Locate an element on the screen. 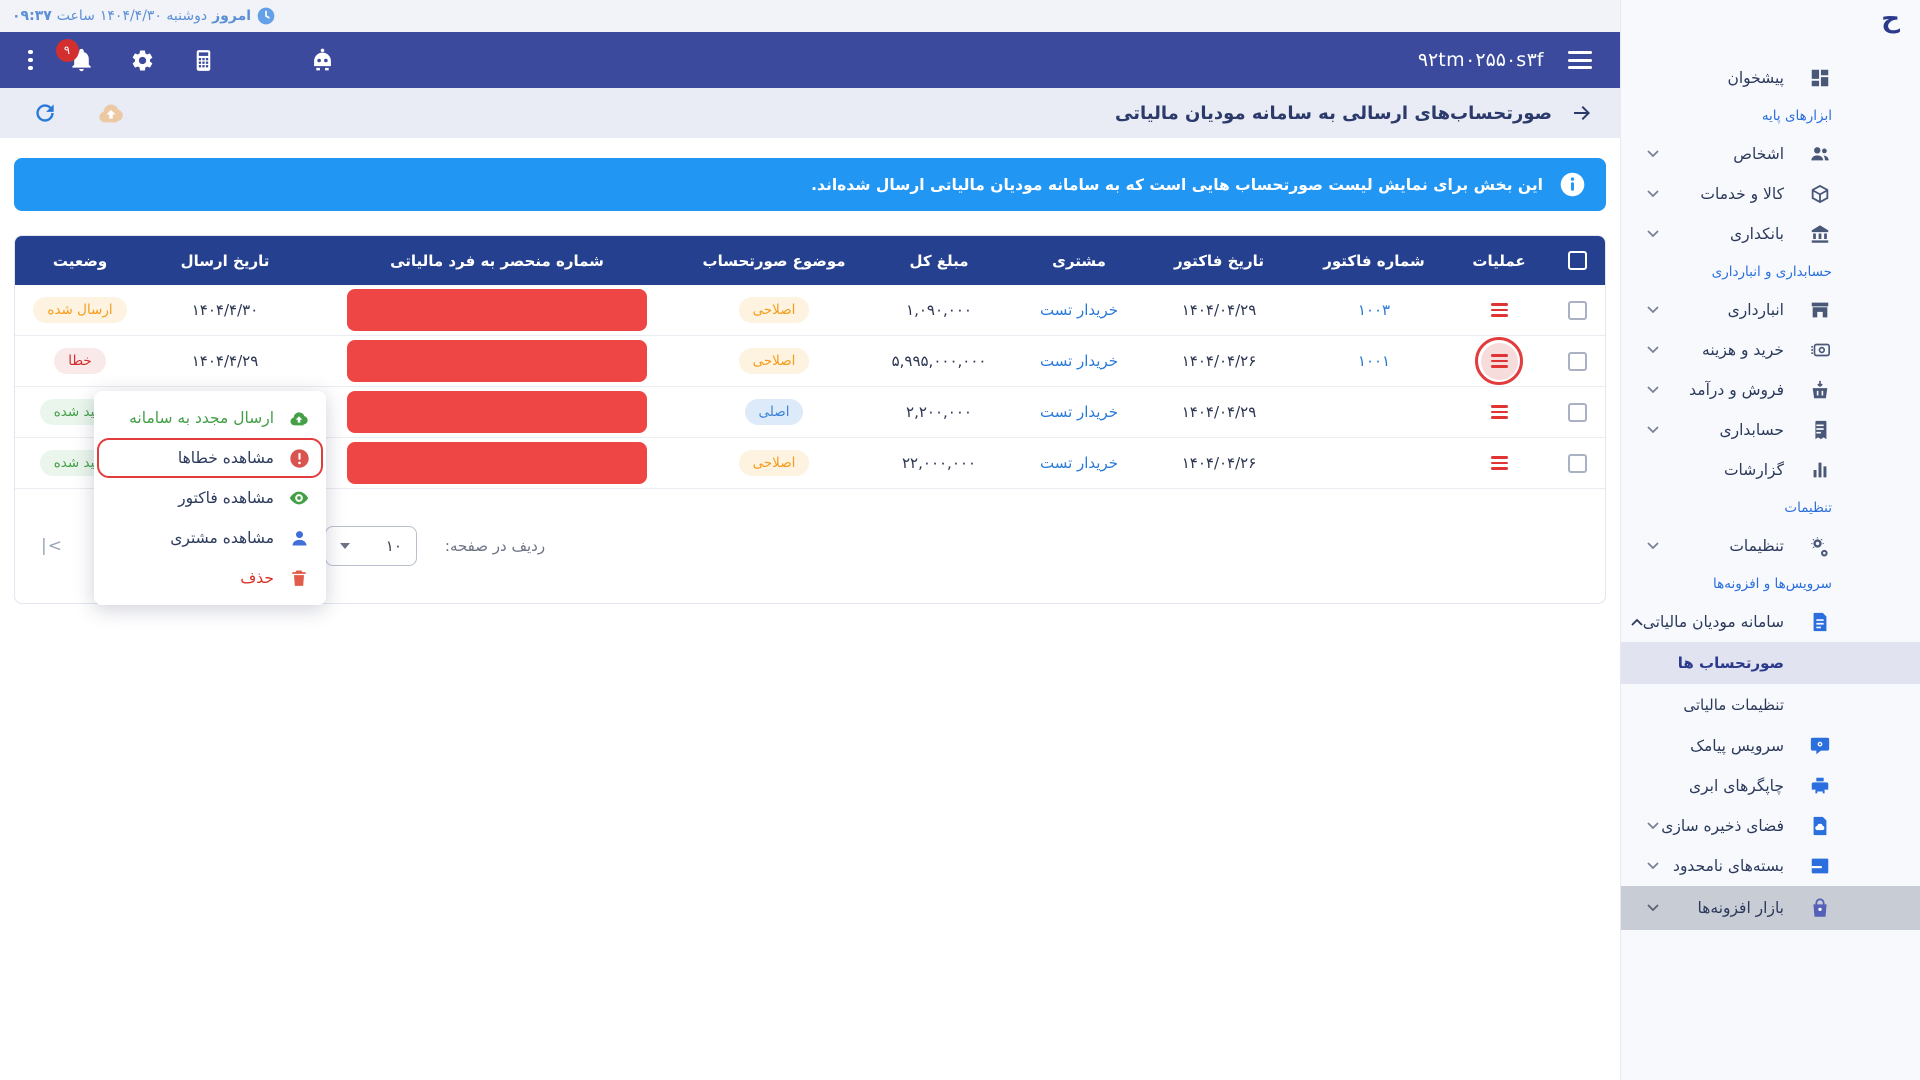 This screenshot has width=1920, height=1080. sidebar-item-cloud-printers: چاپگرهای ابری is located at coordinates (1770, 786).